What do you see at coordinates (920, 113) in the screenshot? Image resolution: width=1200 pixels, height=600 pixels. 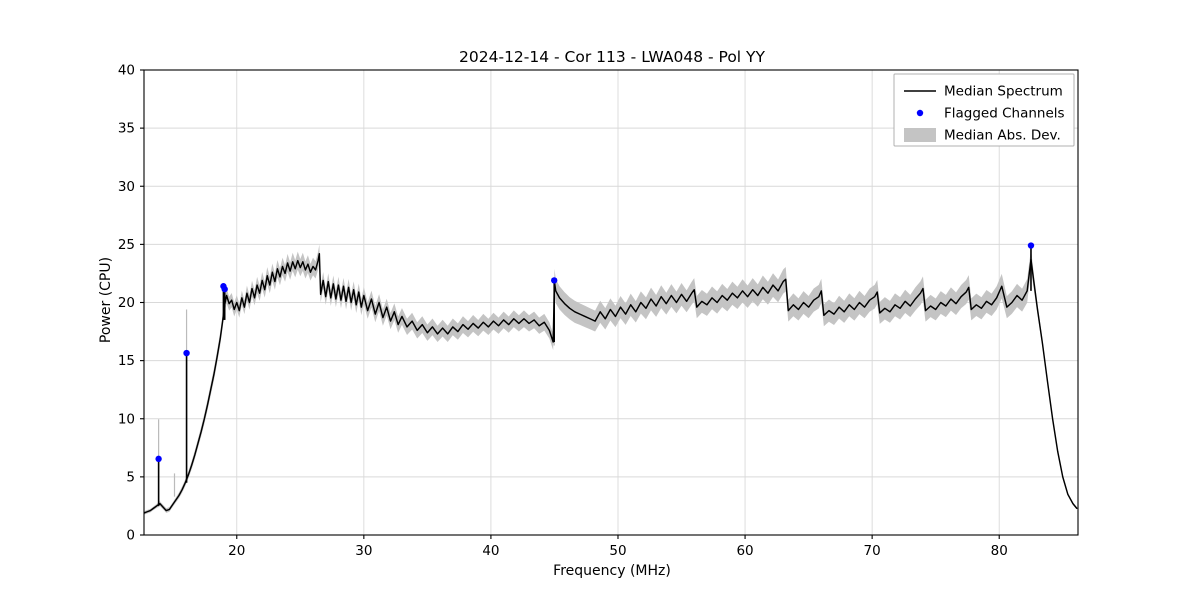 I see `legend-dot-swatch` at bounding box center [920, 113].